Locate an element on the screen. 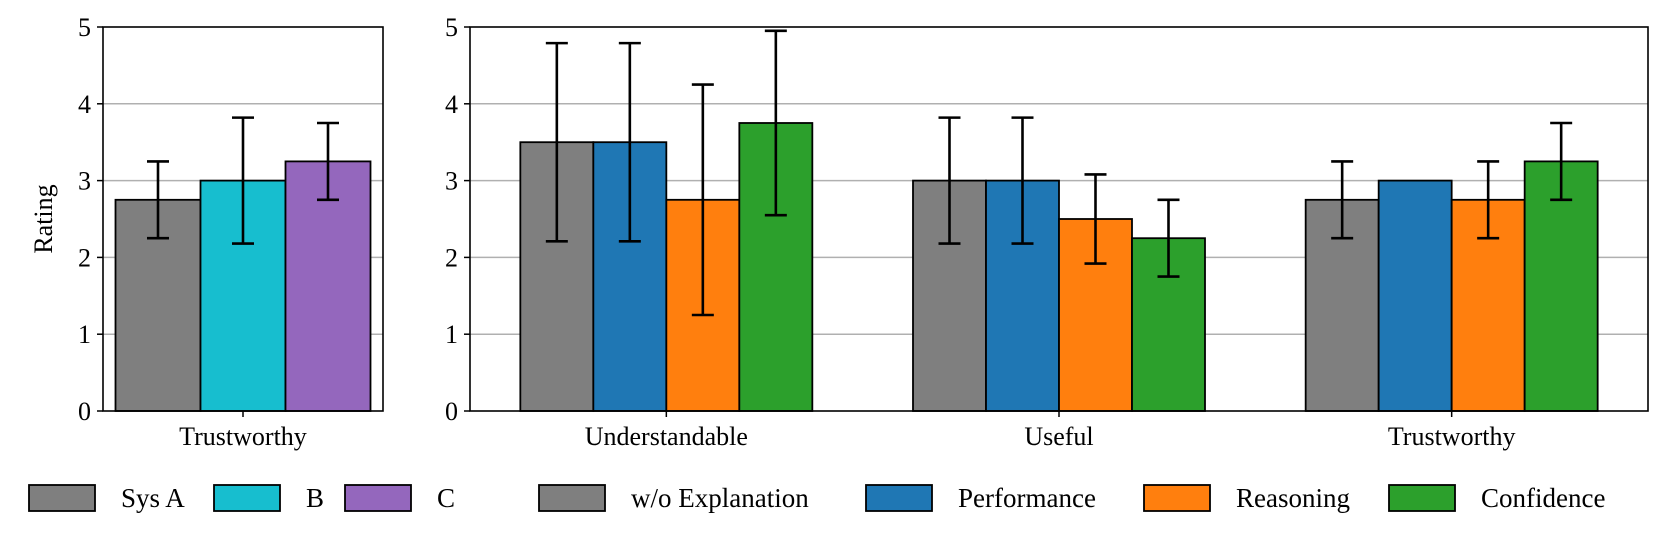 Image resolution: width=1660 pixels, height=545 pixels. axes-frame is located at coordinates (243, 219).